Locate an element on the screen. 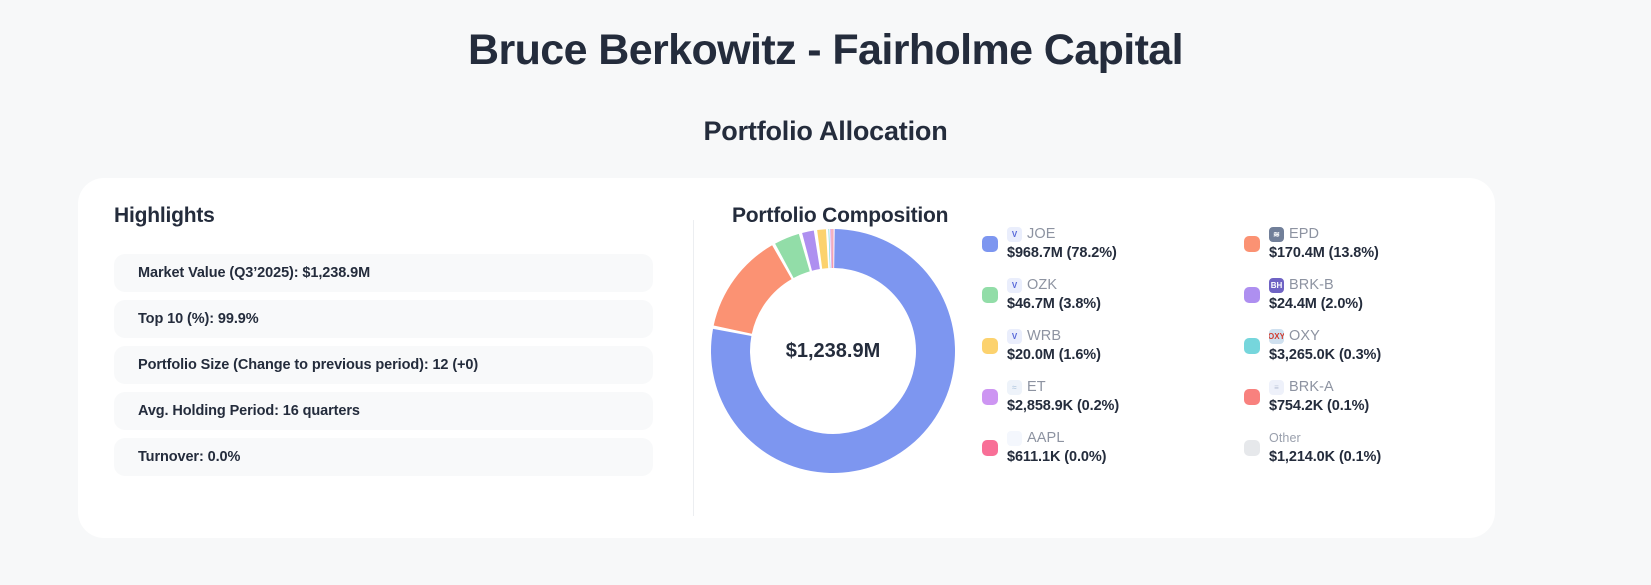 The width and height of the screenshot is (1651, 585). legend-item-ozk: V OZK $46.7M (3.8%) is located at coordinates (1111, 300).